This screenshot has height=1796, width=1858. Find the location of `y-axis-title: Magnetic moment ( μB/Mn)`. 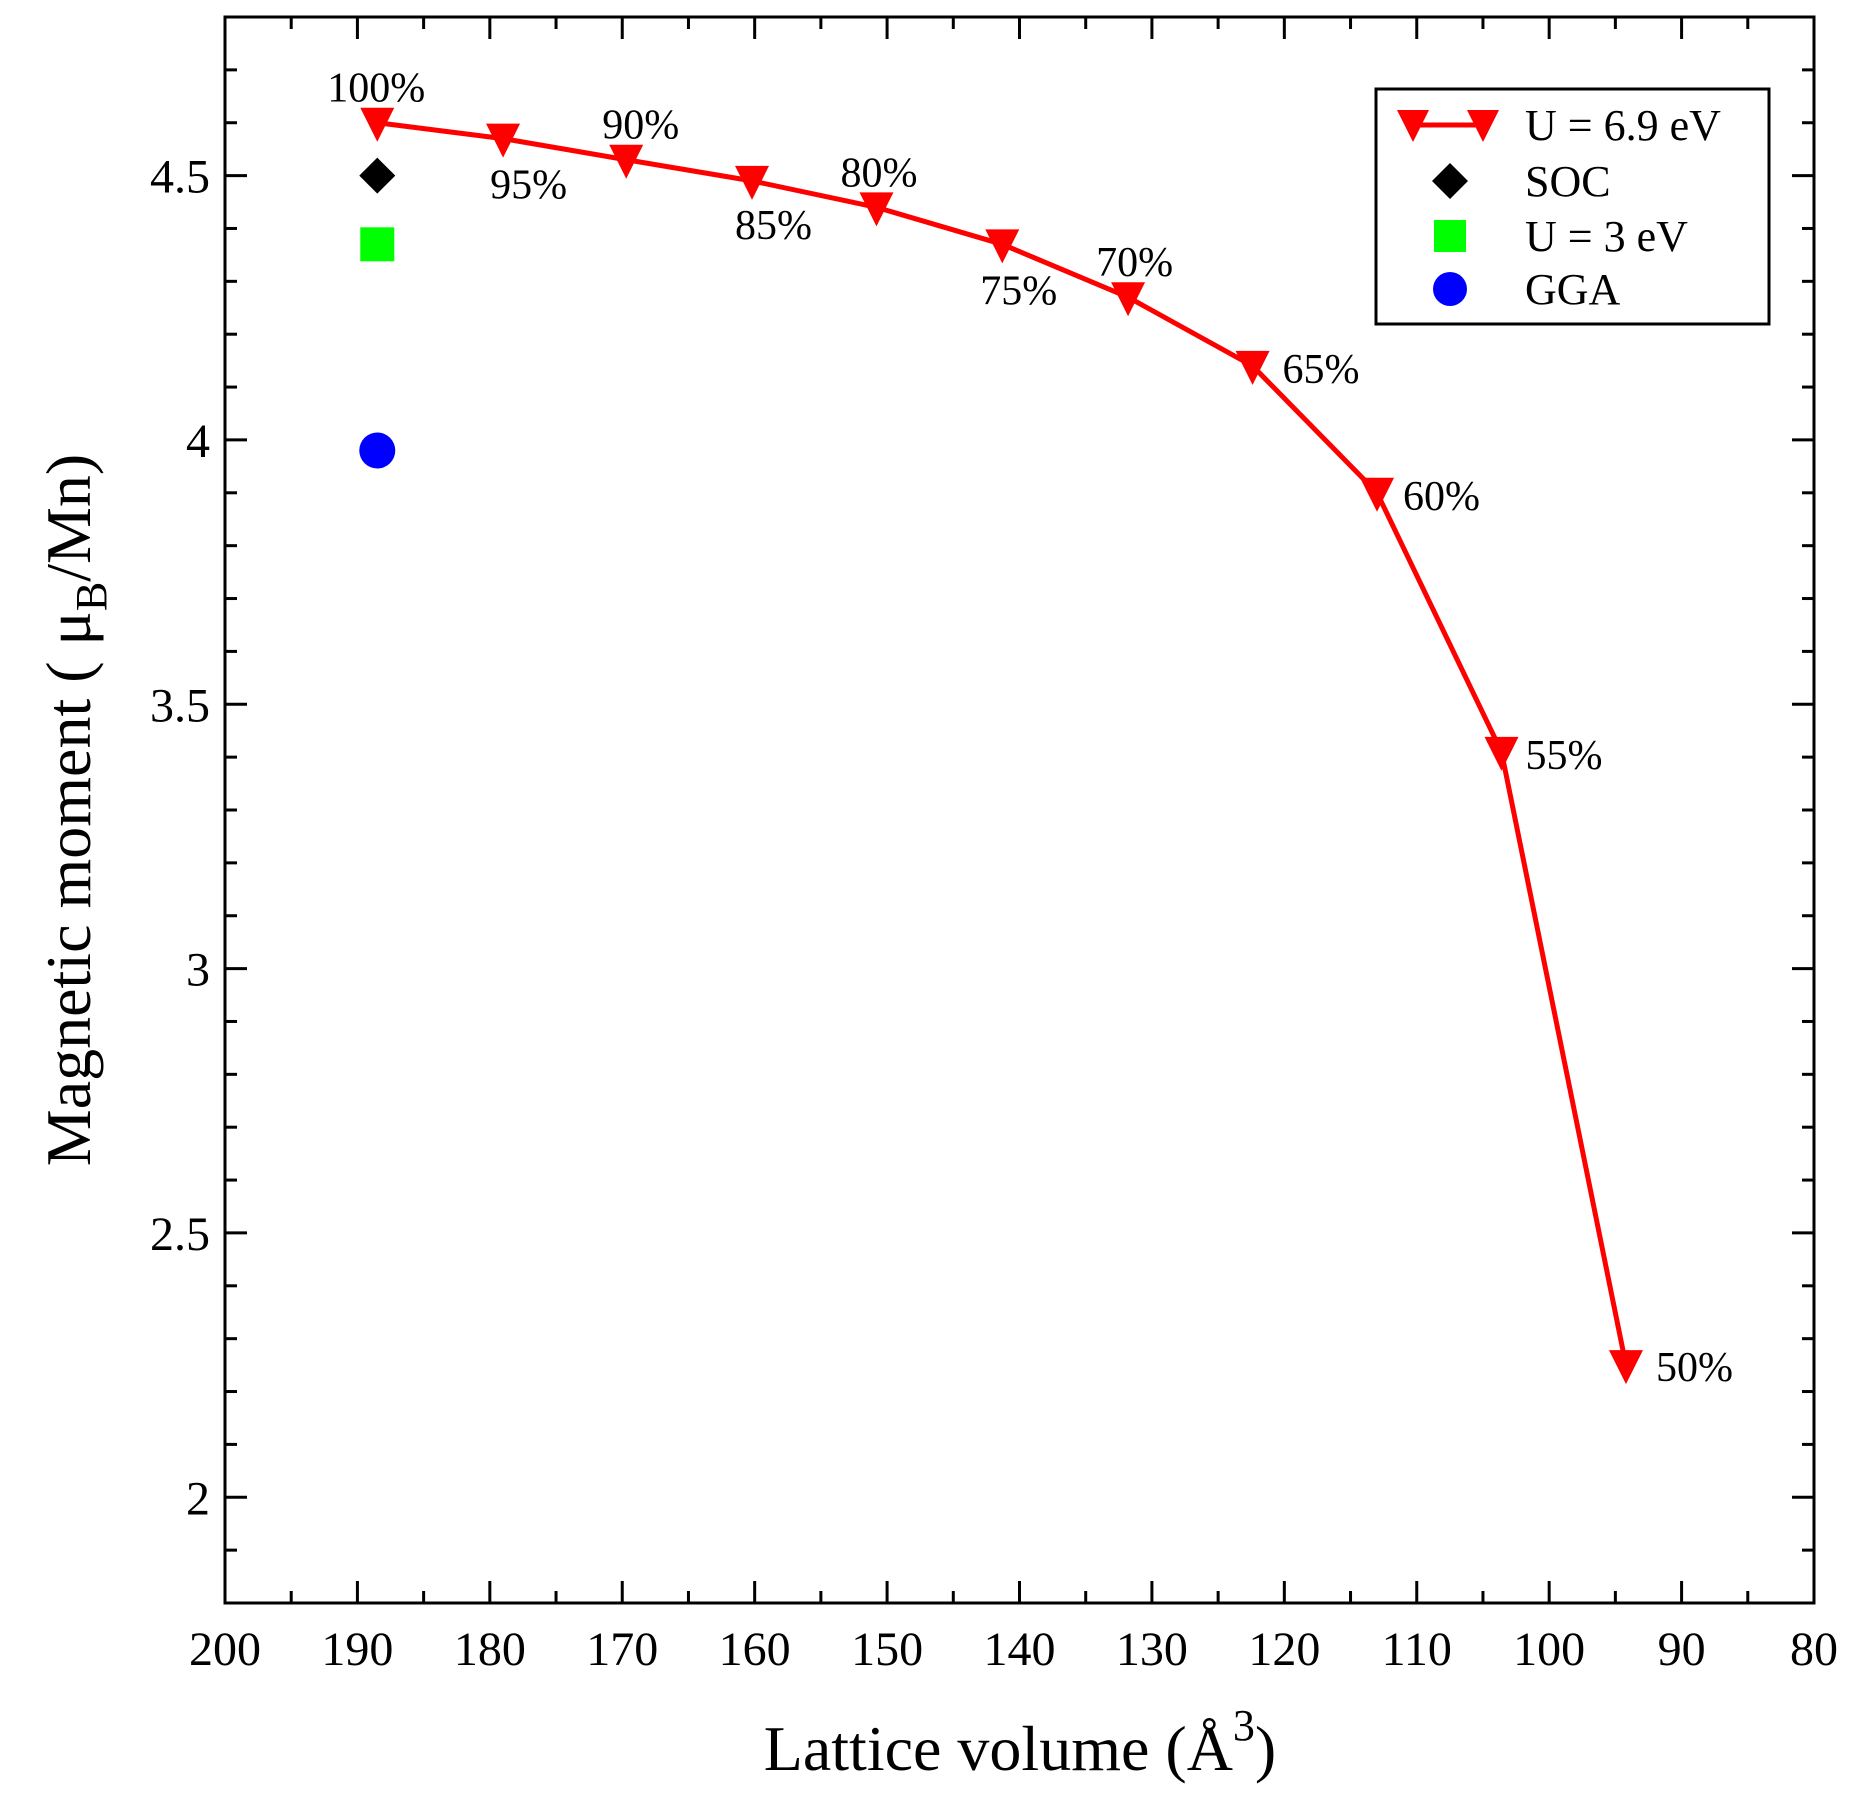

y-axis-title: Magnetic moment ( μB/Mn) is located at coordinates (74, 810).